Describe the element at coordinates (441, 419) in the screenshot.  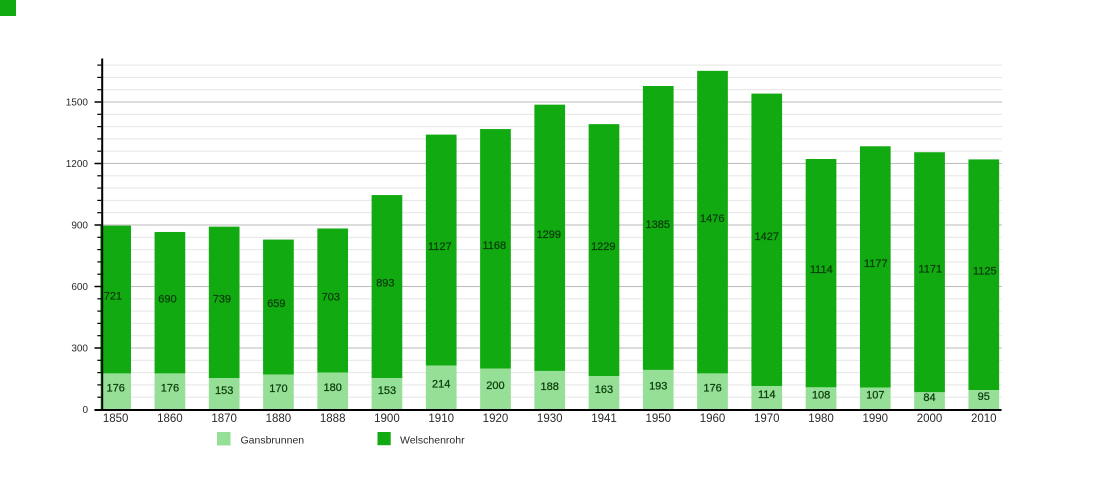
I see `svg-text: 1910` at that location.